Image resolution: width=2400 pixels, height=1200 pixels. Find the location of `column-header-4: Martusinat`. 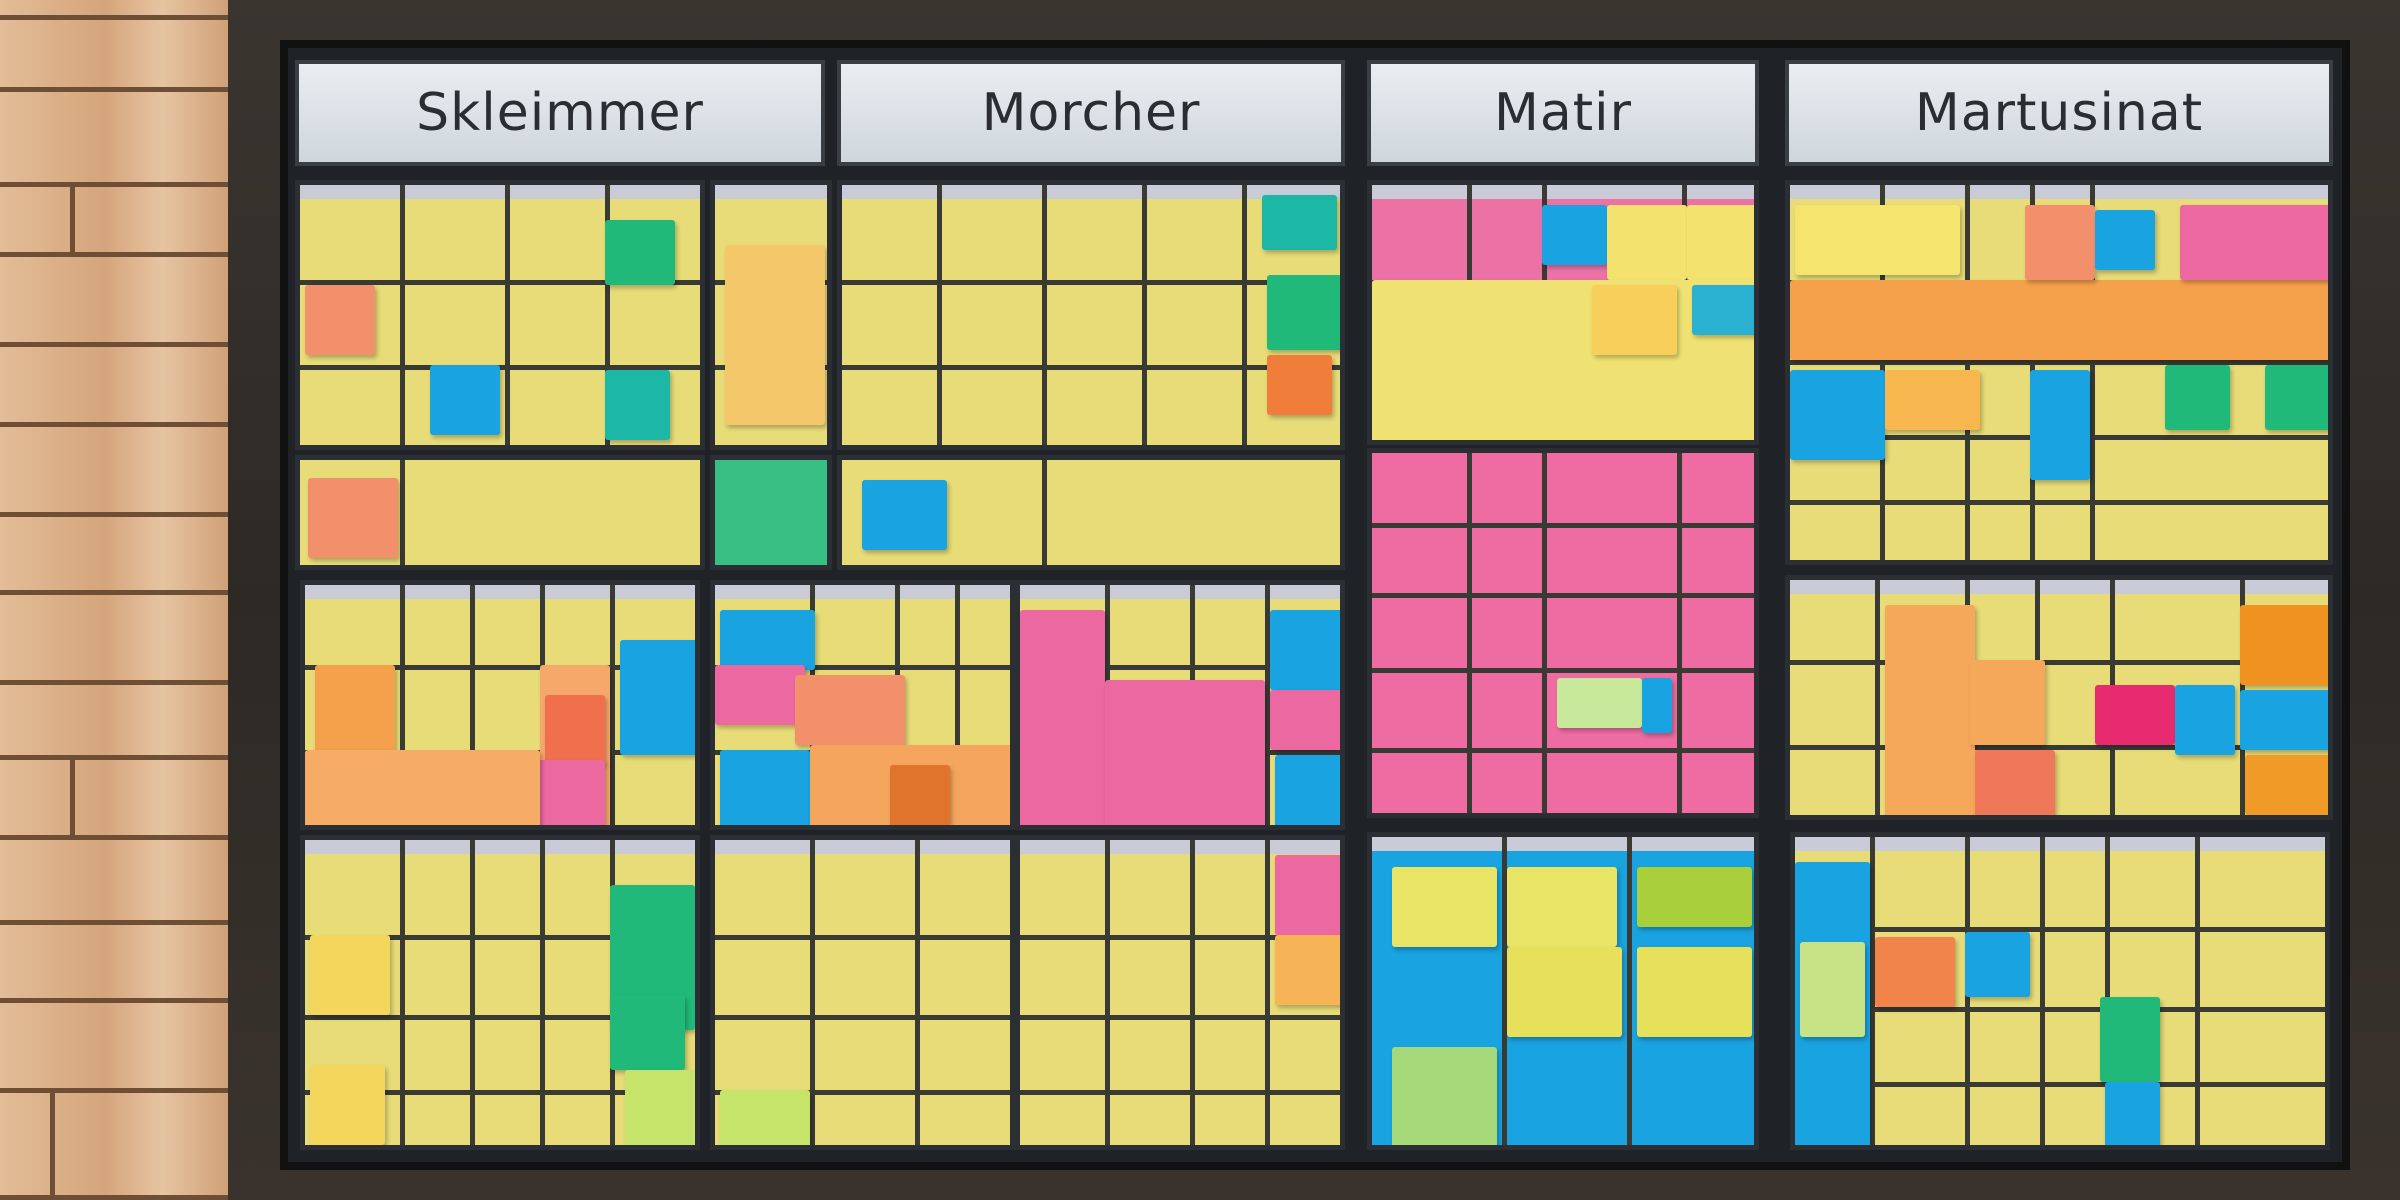

column-header-4: Martusinat is located at coordinates (2059, 113).